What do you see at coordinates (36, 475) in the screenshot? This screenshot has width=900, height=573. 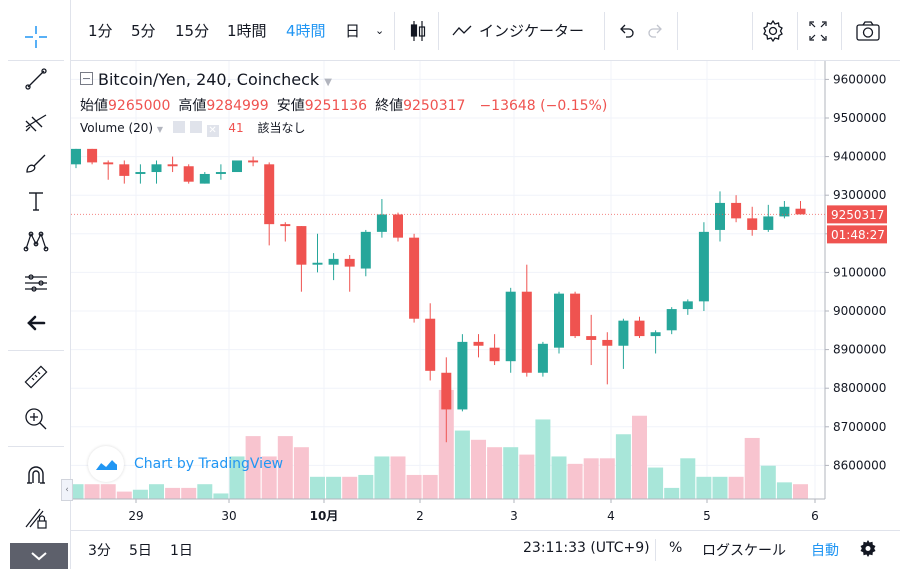 I see `magnet-icon` at bounding box center [36, 475].